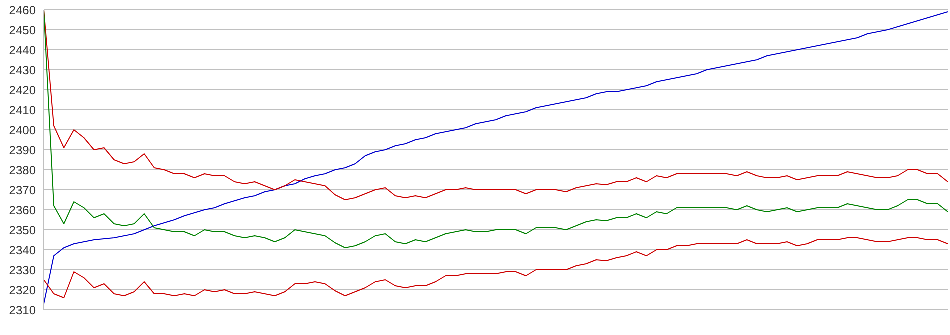 The width and height of the screenshot is (950, 335). What do you see at coordinates (22, 130) in the screenshot?
I see `y-tick-label: 2400` at bounding box center [22, 130].